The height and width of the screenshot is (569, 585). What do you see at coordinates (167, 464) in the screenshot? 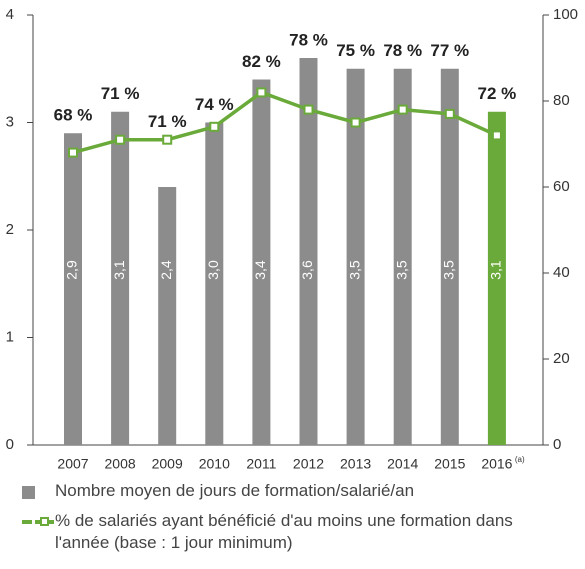
I see `x-tick-label: 2009` at bounding box center [167, 464].